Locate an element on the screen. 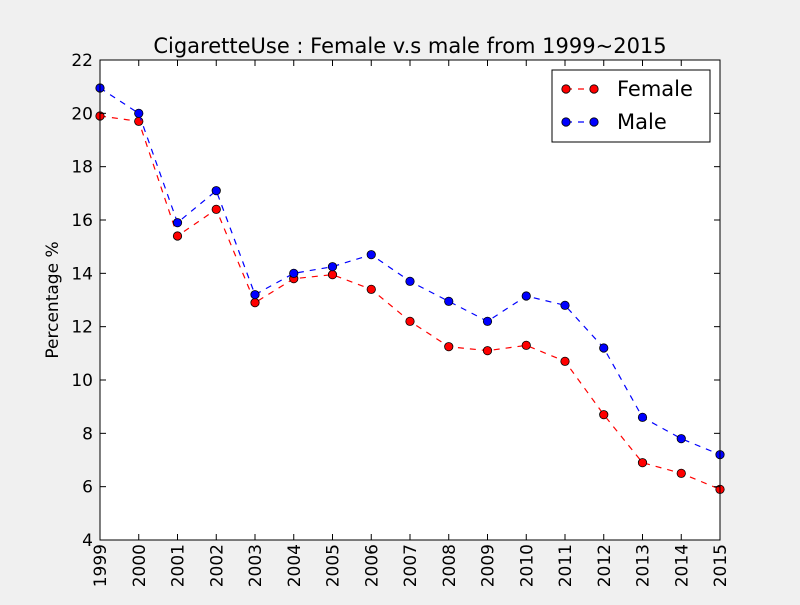 The image size is (800, 605). data-point-female: Female 2000: 19.7 is located at coordinates (139, 121).